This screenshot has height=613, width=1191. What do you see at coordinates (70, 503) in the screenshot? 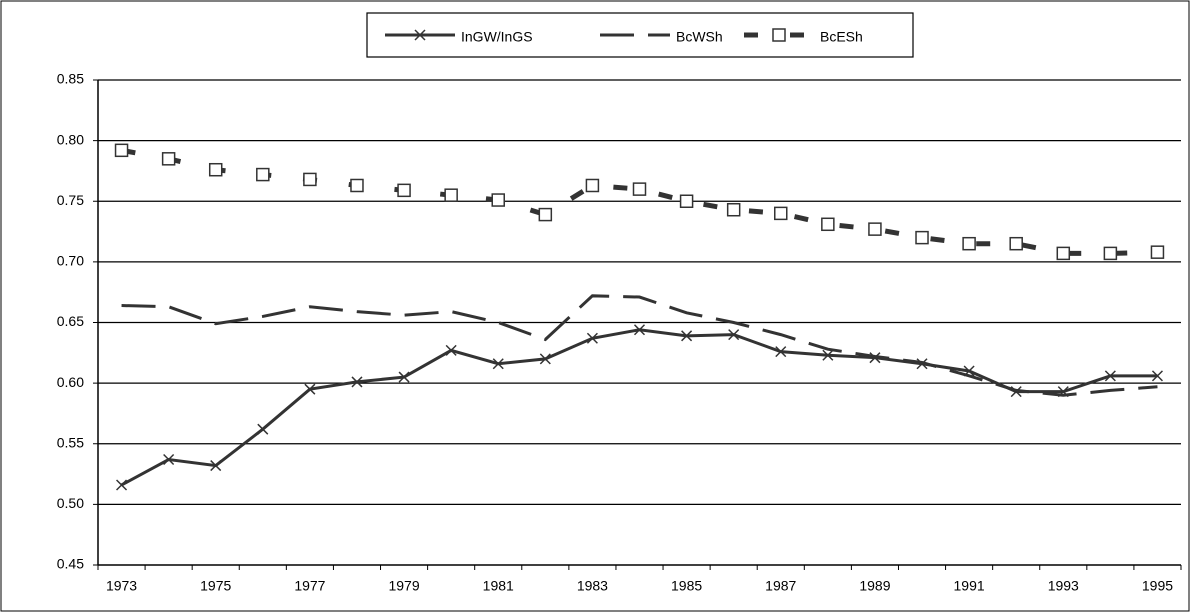
I see `y-tick-label: 0.50` at bounding box center [70, 503].